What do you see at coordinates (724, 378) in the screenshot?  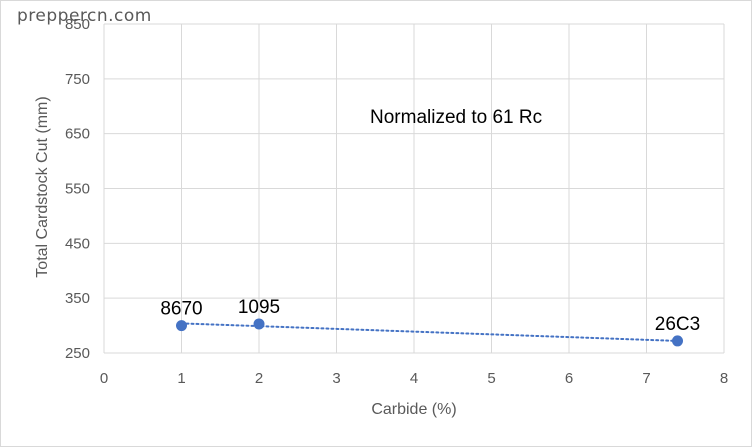 I see `x-tick-label: 8` at bounding box center [724, 378].